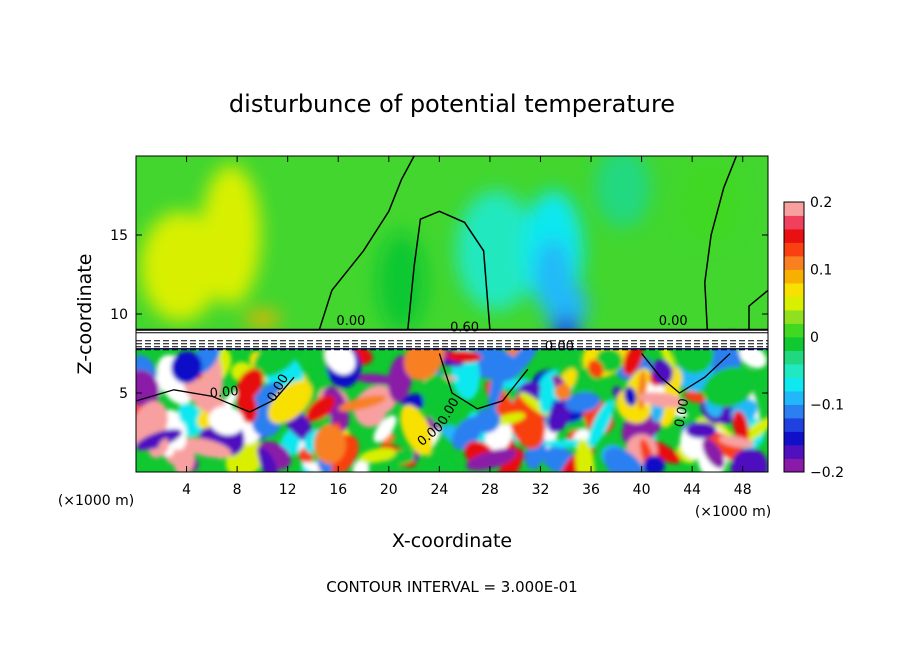 The width and height of the screenshot is (904, 654). I want to click on x-tick-label: 20, so click(389, 490).